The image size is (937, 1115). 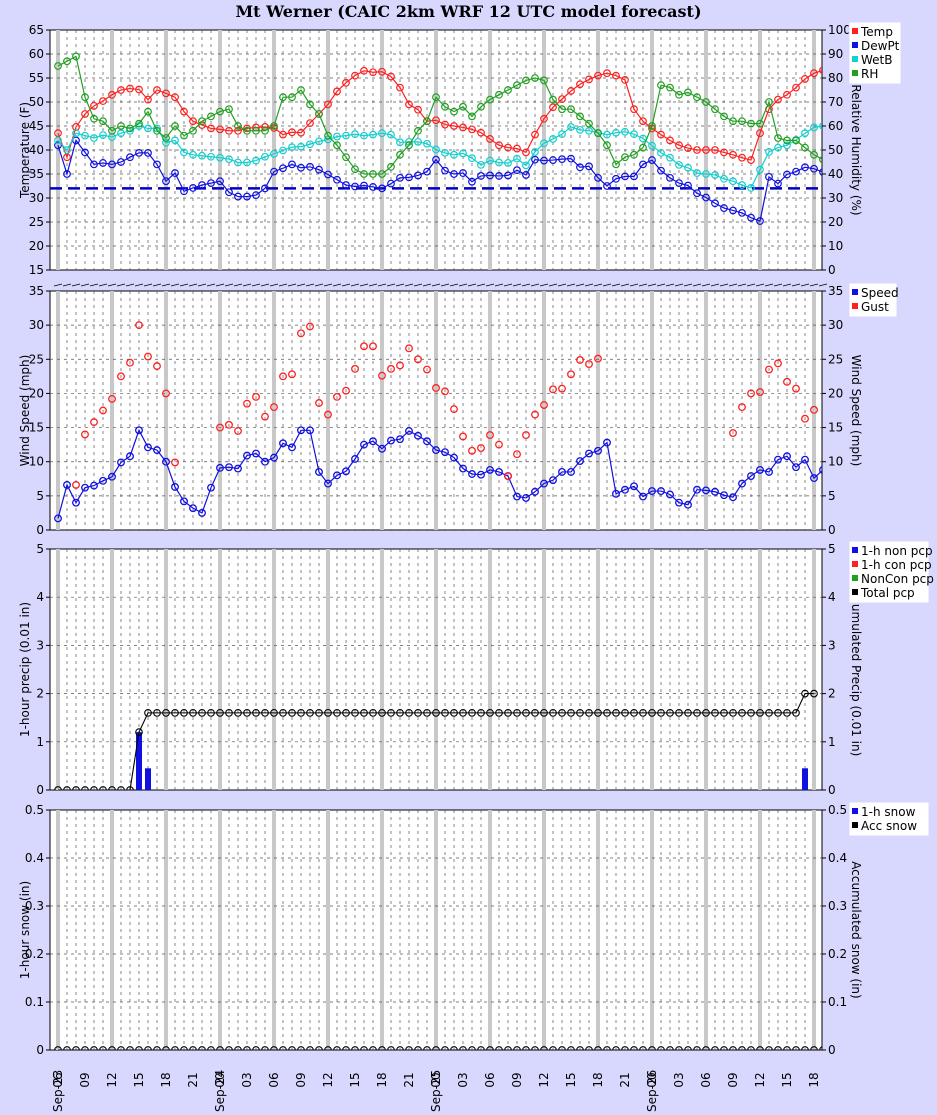 I want to click on y-tick-label: 45, so click(x=36, y=126).